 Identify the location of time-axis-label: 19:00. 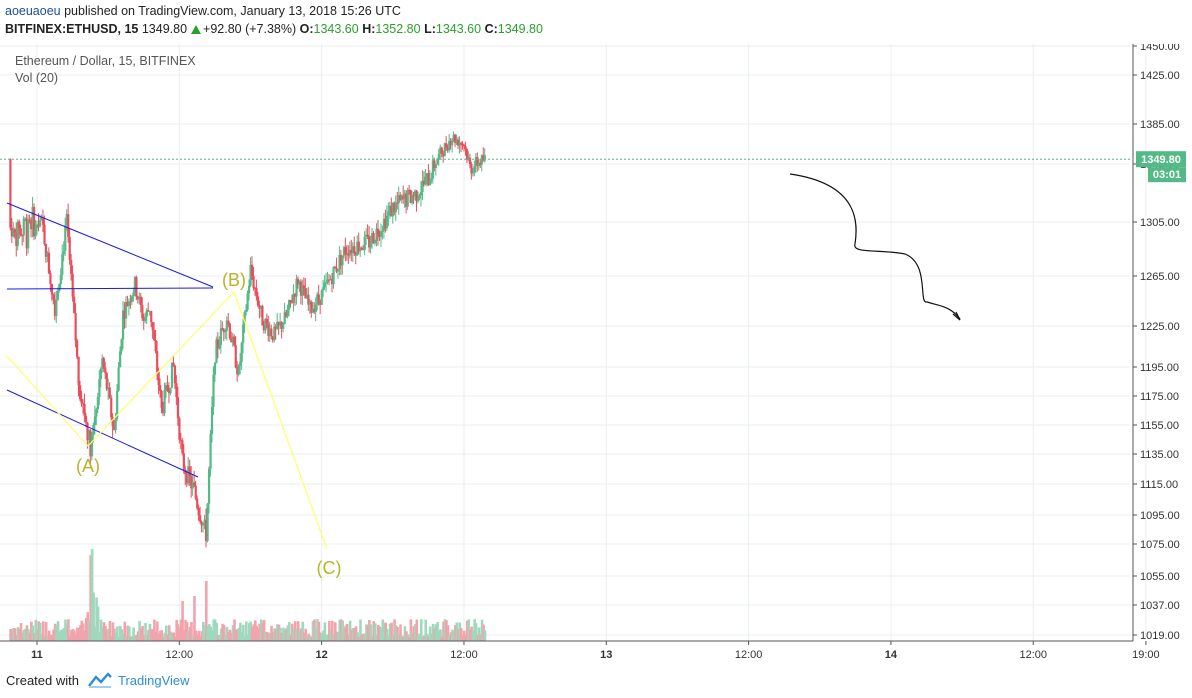
(1146, 655).